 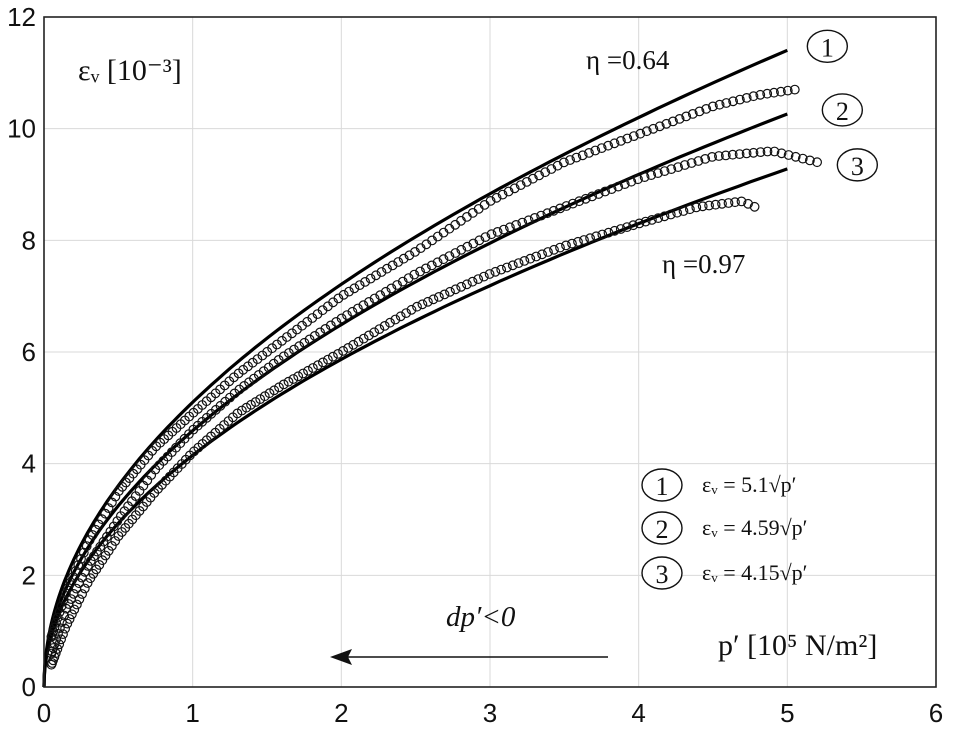 What do you see at coordinates (29, 464) in the screenshot?
I see `y-tick-label: 4` at bounding box center [29, 464].